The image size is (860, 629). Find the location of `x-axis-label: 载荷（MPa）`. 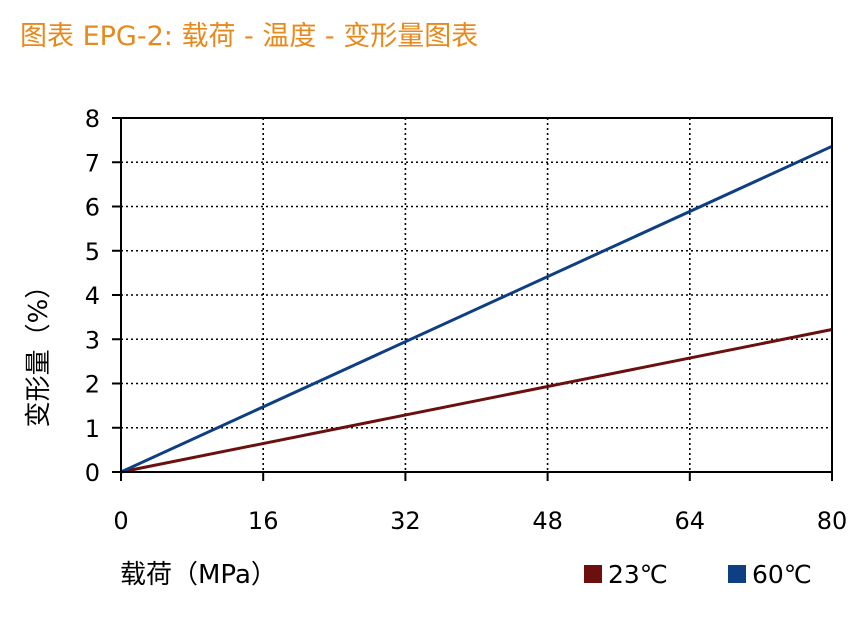

x-axis-label: 载荷（MPa） is located at coordinates (198, 575).